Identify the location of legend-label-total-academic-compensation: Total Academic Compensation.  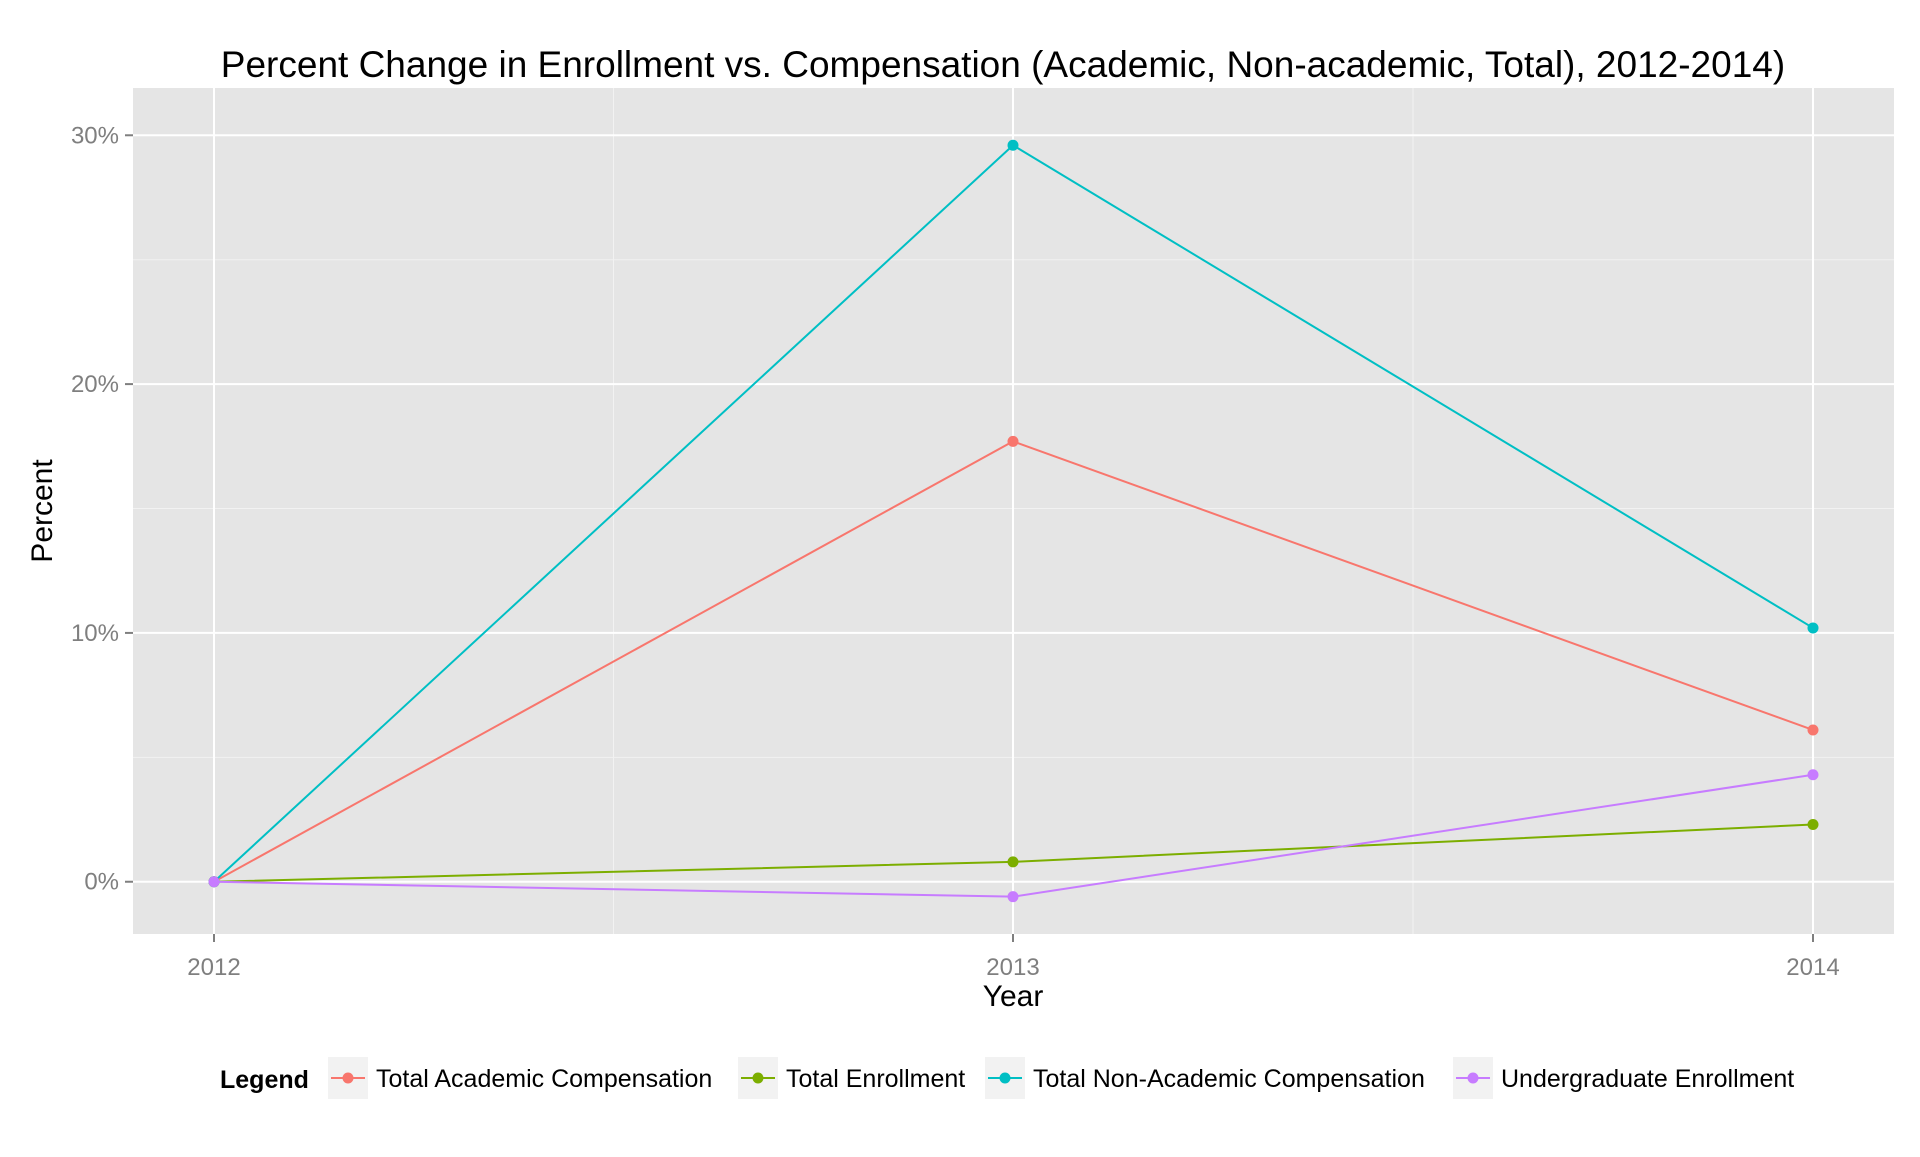
(544, 1079).